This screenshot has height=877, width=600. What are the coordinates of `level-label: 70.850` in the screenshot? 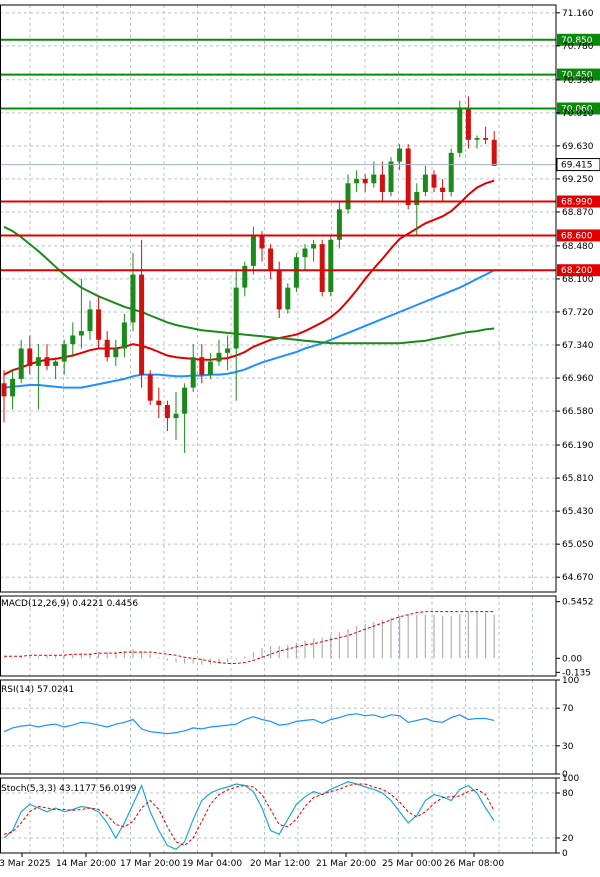 It's located at (577, 41).